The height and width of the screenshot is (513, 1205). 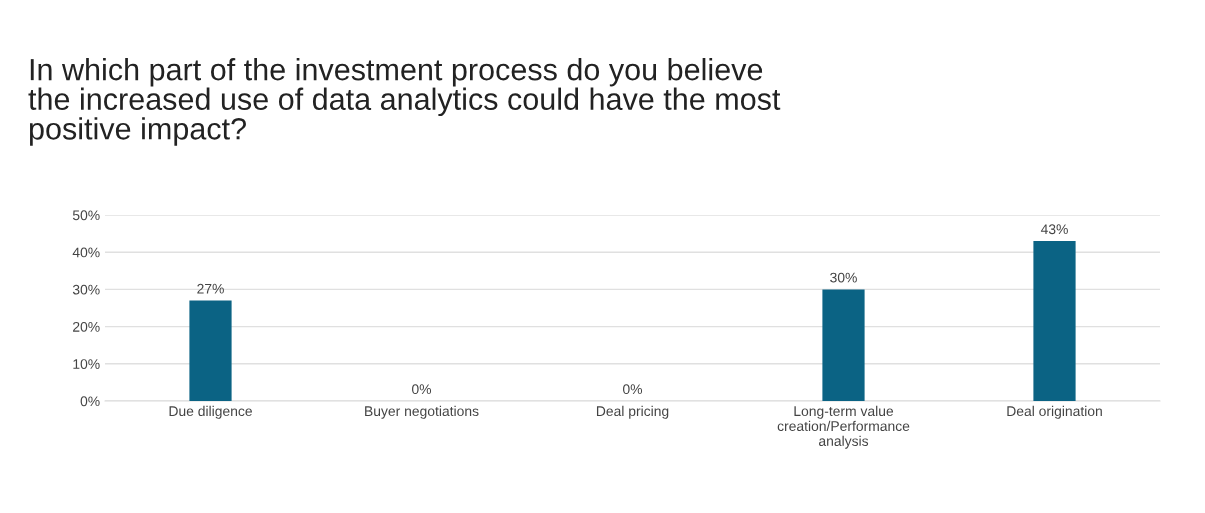 What do you see at coordinates (1054, 412) in the screenshot?
I see `x-tick-label: Deal origination` at bounding box center [1054, 412].